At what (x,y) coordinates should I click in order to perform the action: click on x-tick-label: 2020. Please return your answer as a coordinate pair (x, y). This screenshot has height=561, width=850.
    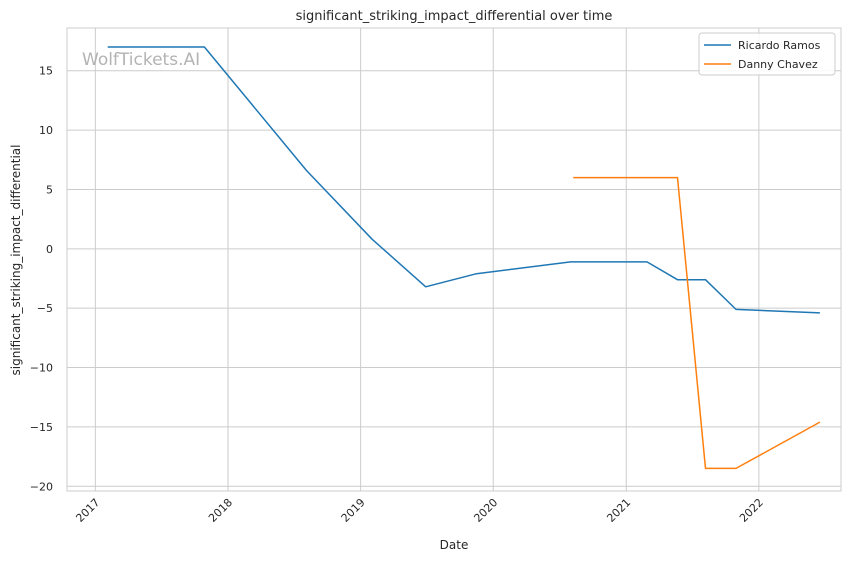
    Looking at the image, I should click on (485, 510).